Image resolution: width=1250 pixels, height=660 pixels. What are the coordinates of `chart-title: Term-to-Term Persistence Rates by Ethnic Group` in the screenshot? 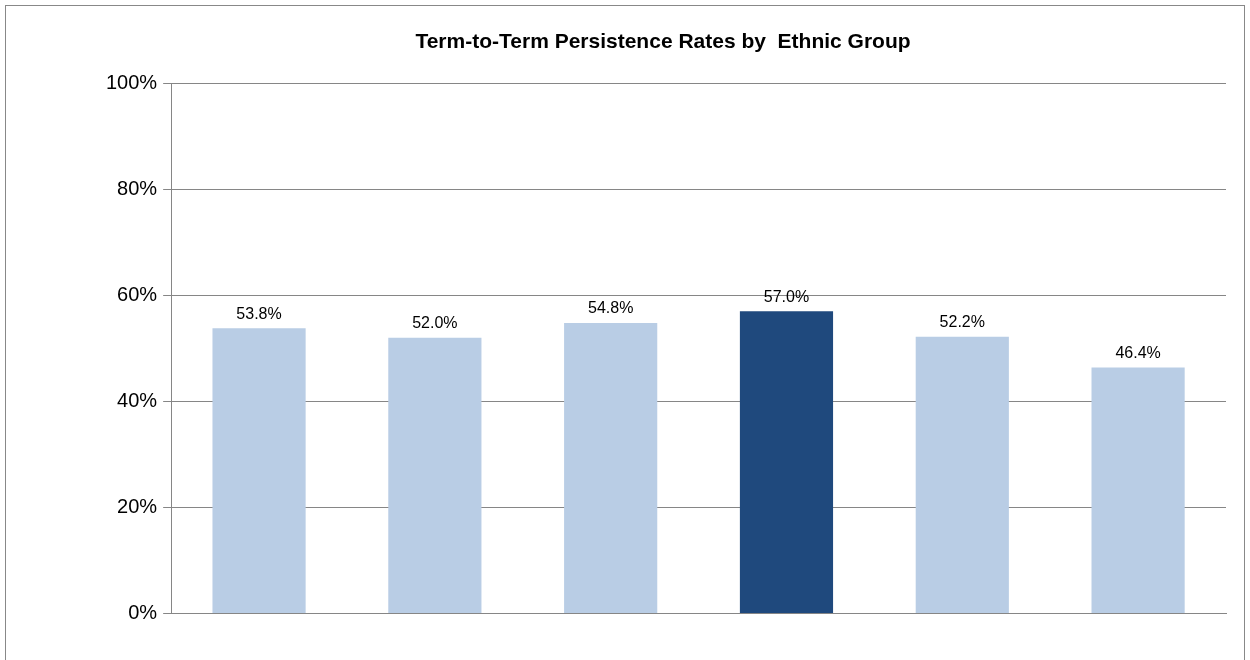 It's located at (663, 41).